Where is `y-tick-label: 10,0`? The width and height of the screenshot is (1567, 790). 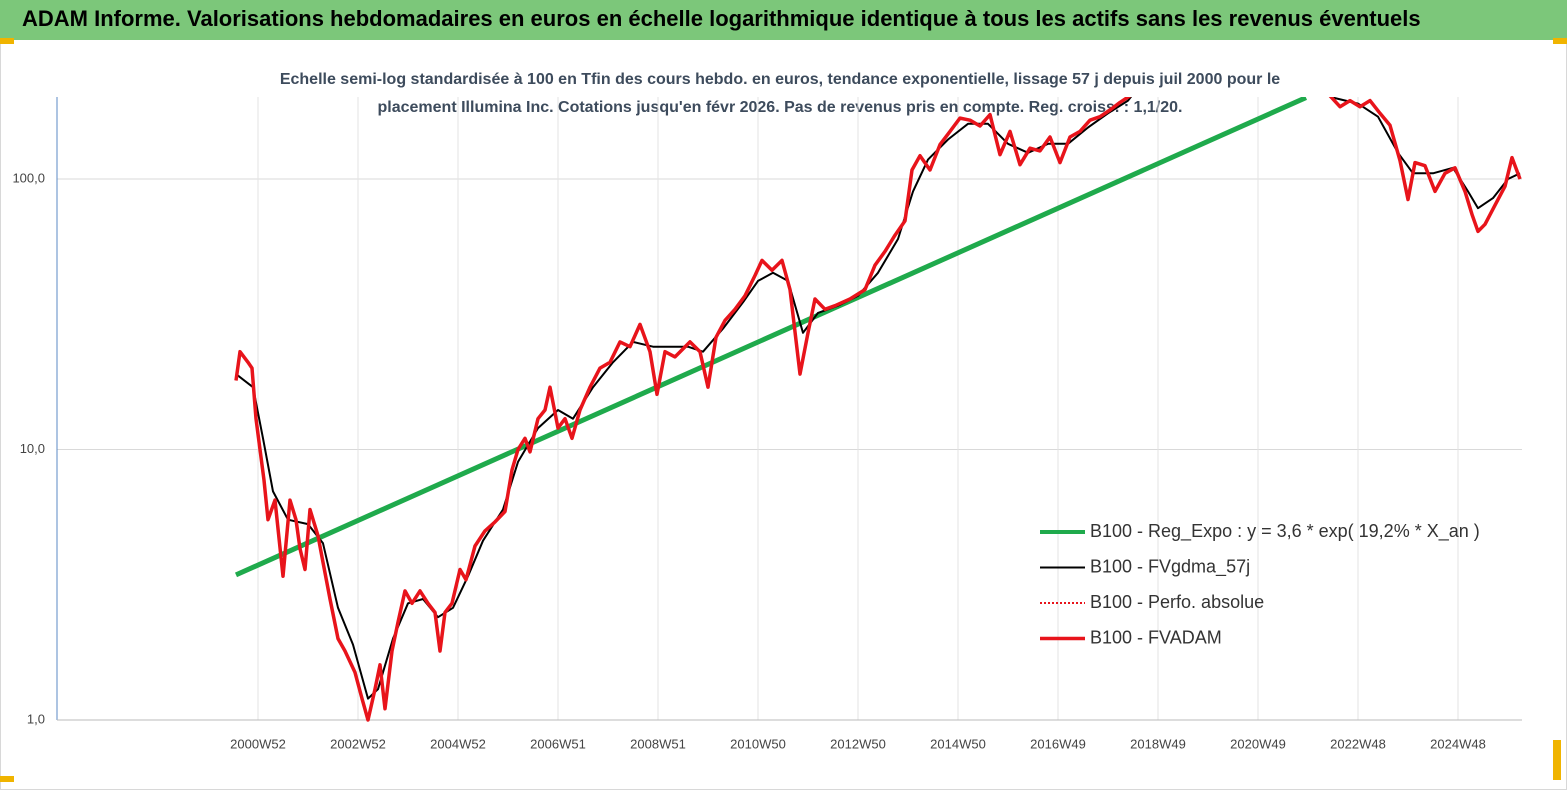
y-tick-label: 10,0 is located at coordinates (32, 448).